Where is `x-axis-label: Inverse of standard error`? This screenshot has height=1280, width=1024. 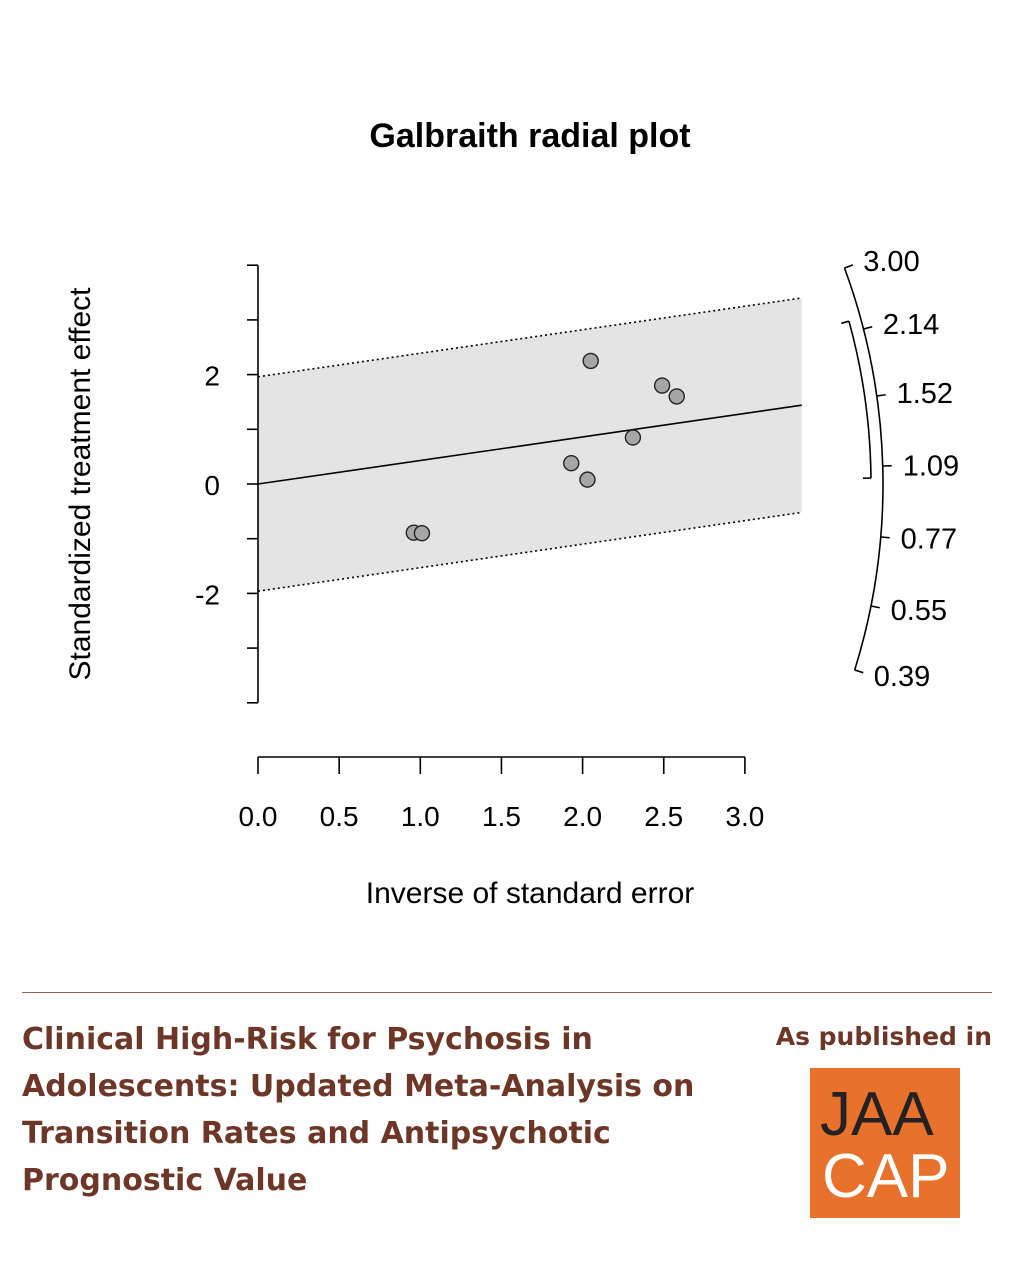 x-axis-label: Inverse of standard error is located at coordinates (530, 893).